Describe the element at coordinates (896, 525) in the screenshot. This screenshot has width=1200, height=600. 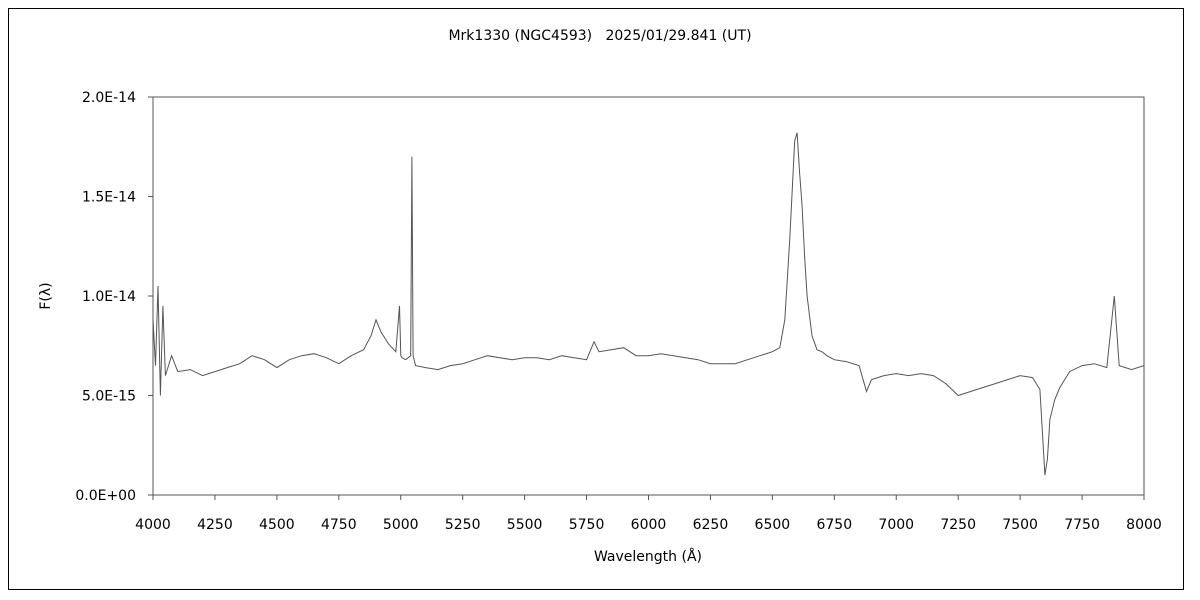
I see `x-tick-label: 7000` at that location.